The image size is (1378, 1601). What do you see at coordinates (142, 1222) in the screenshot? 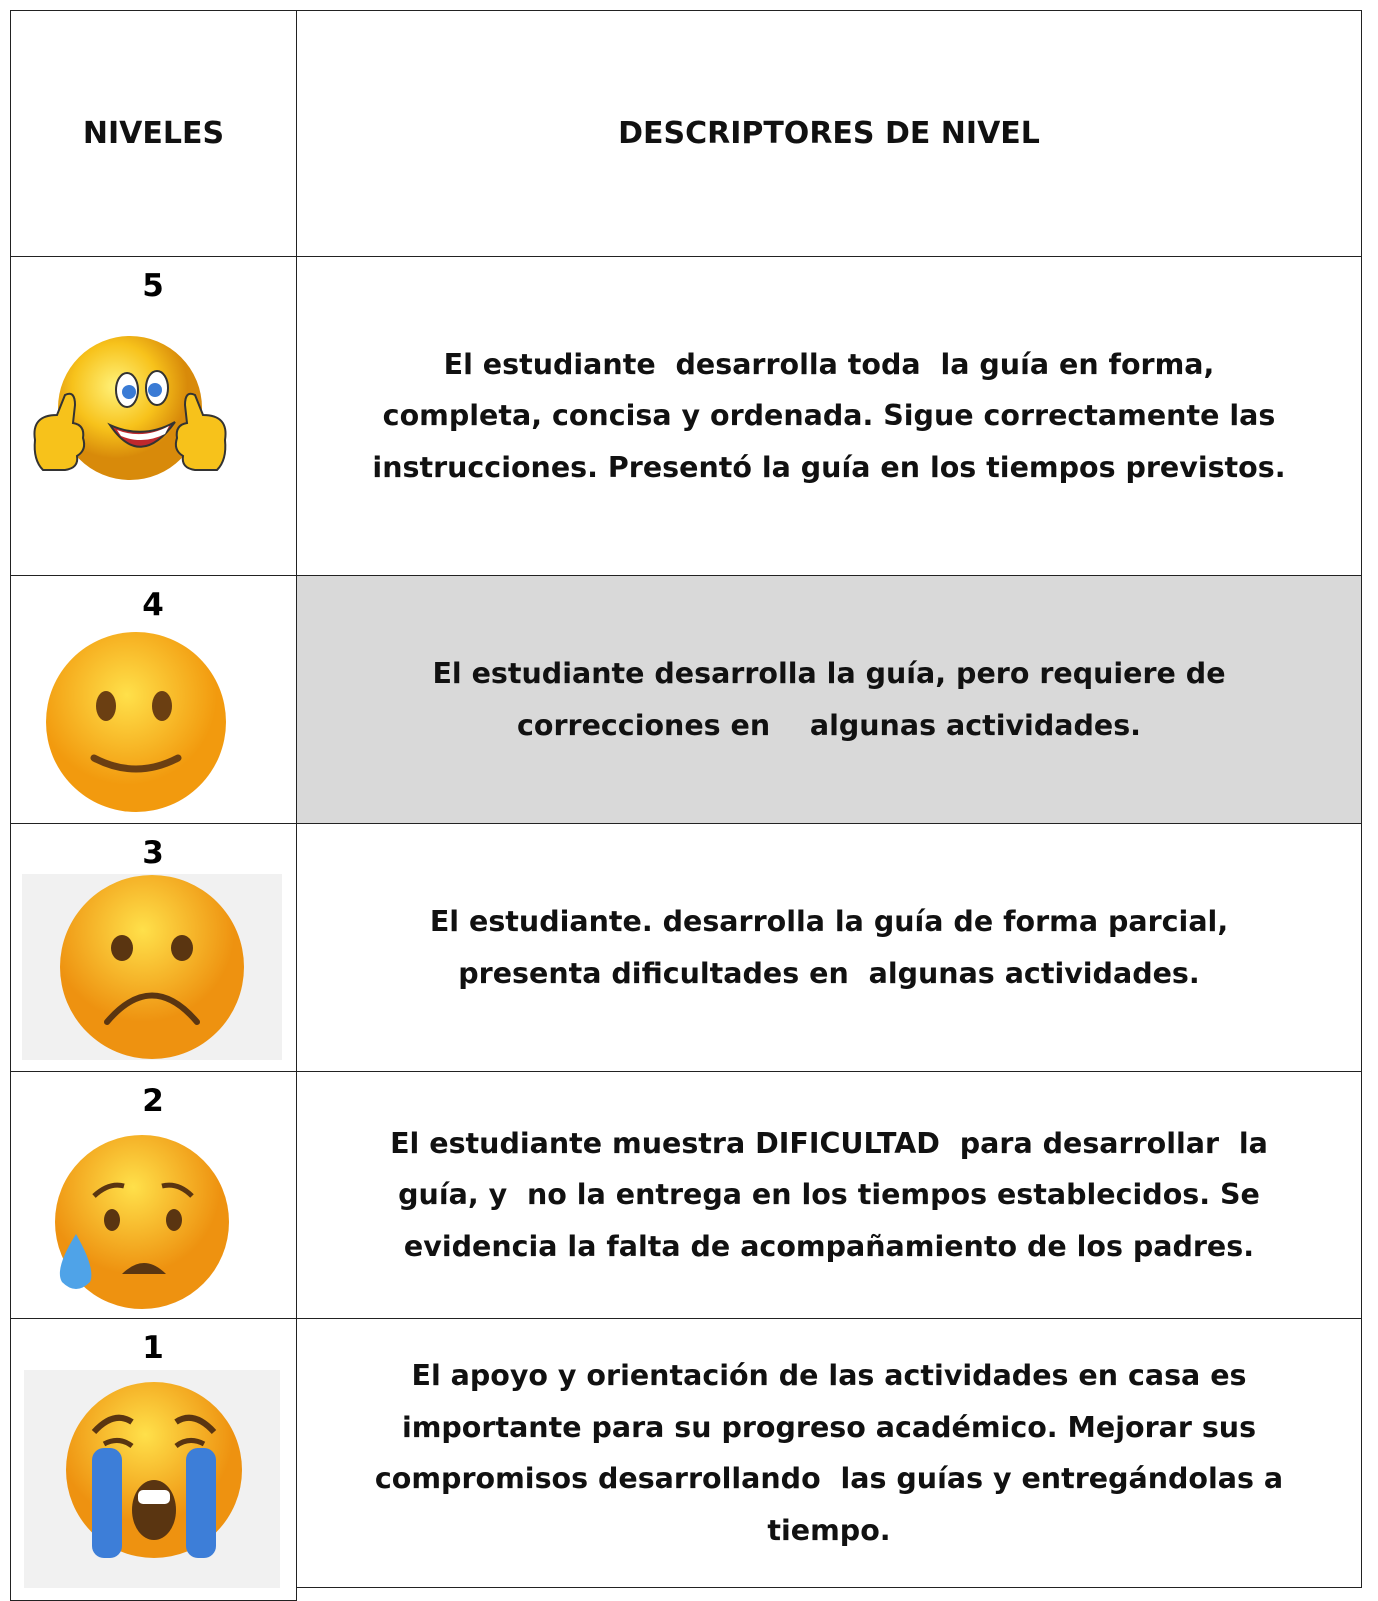
I see `emoji-sad-tear` at bounding box center [142, 1222].